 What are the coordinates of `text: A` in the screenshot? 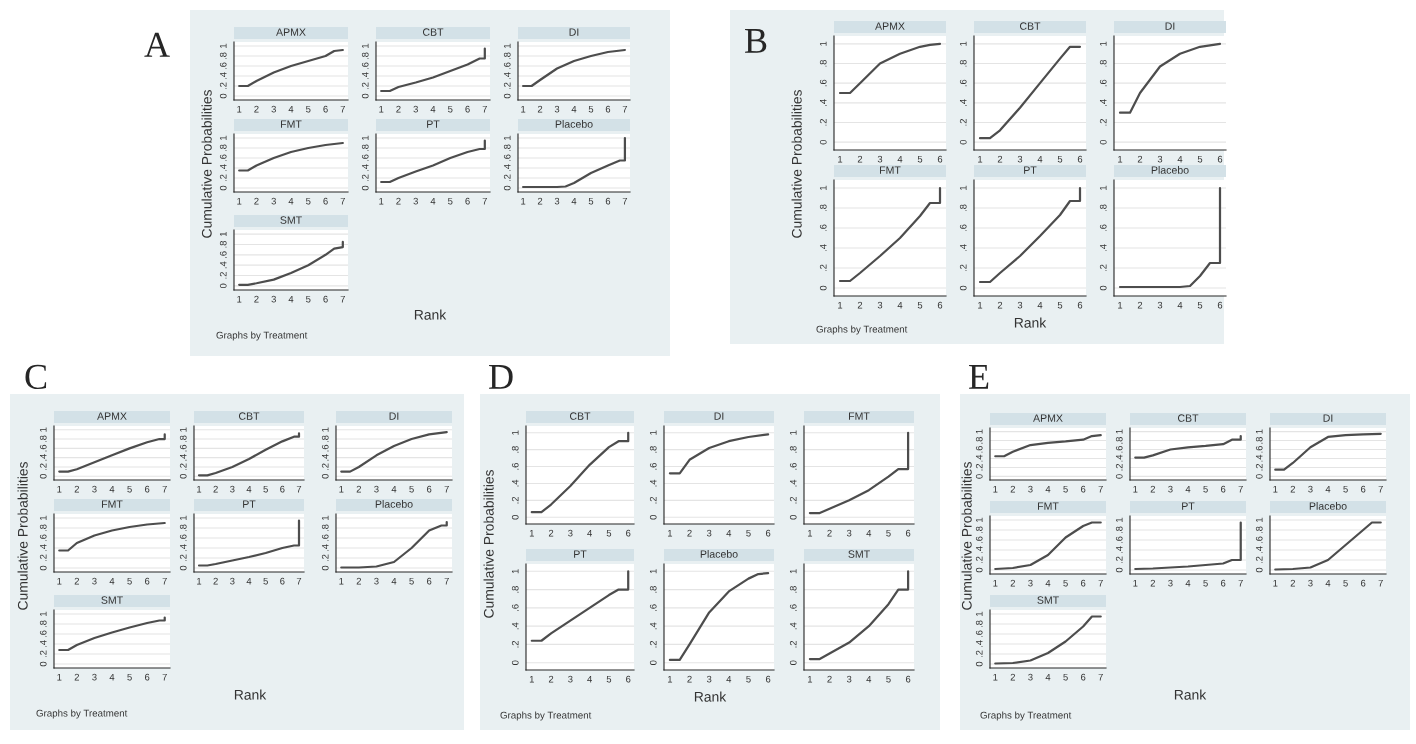 It's located at (157, 44).